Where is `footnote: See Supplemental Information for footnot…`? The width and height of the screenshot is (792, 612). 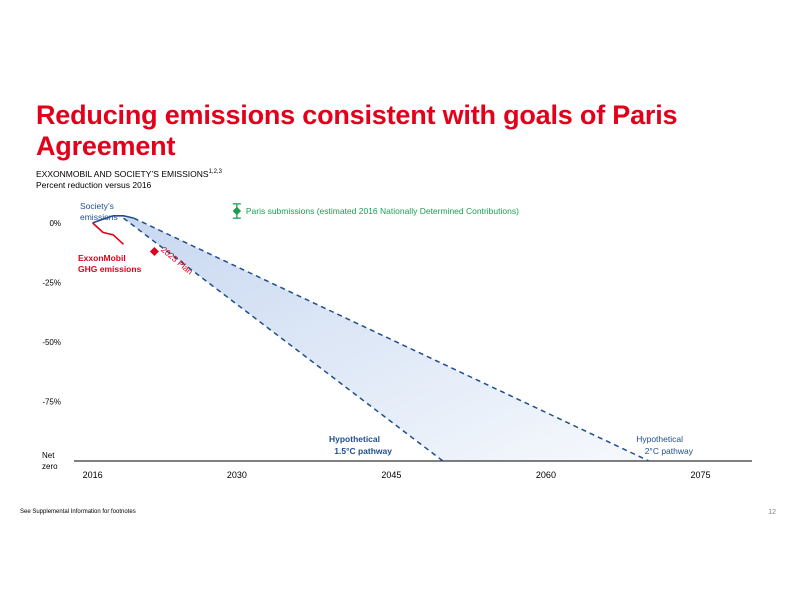
footnote: See Supplemental Information for footnot… is located at coordinates (78, 512).